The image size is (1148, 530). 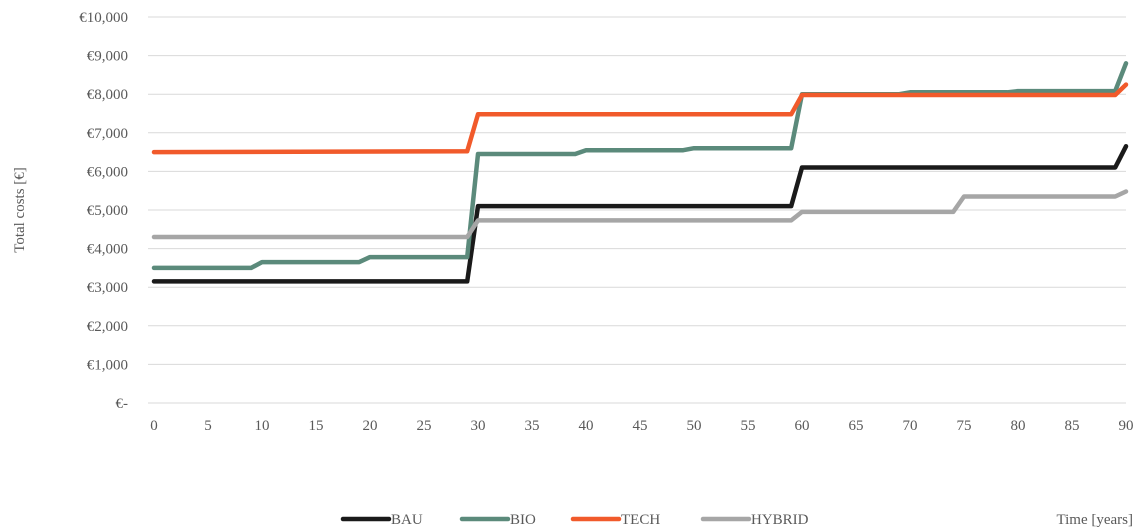 What do you see at coordinates (586, 426) in the screenshot?
I see `x-tick-label: 40` at bounding box center [586, 426].